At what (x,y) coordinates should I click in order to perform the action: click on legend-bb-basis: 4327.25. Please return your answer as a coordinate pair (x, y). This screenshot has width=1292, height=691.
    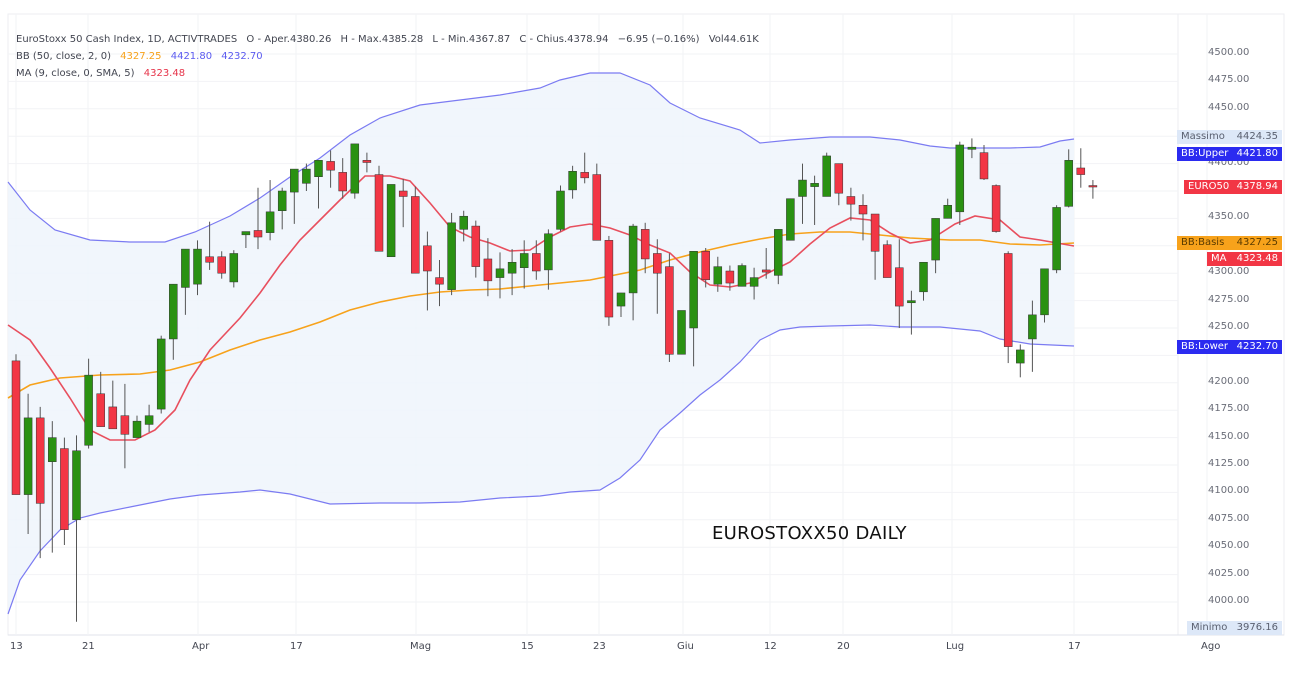
    Looking at the image, I should click on (141, 56).